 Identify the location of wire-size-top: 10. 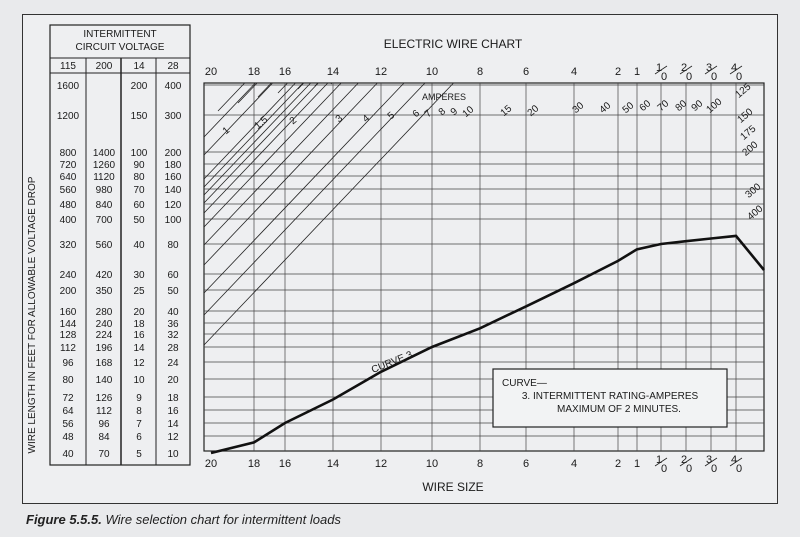
(432, 72).